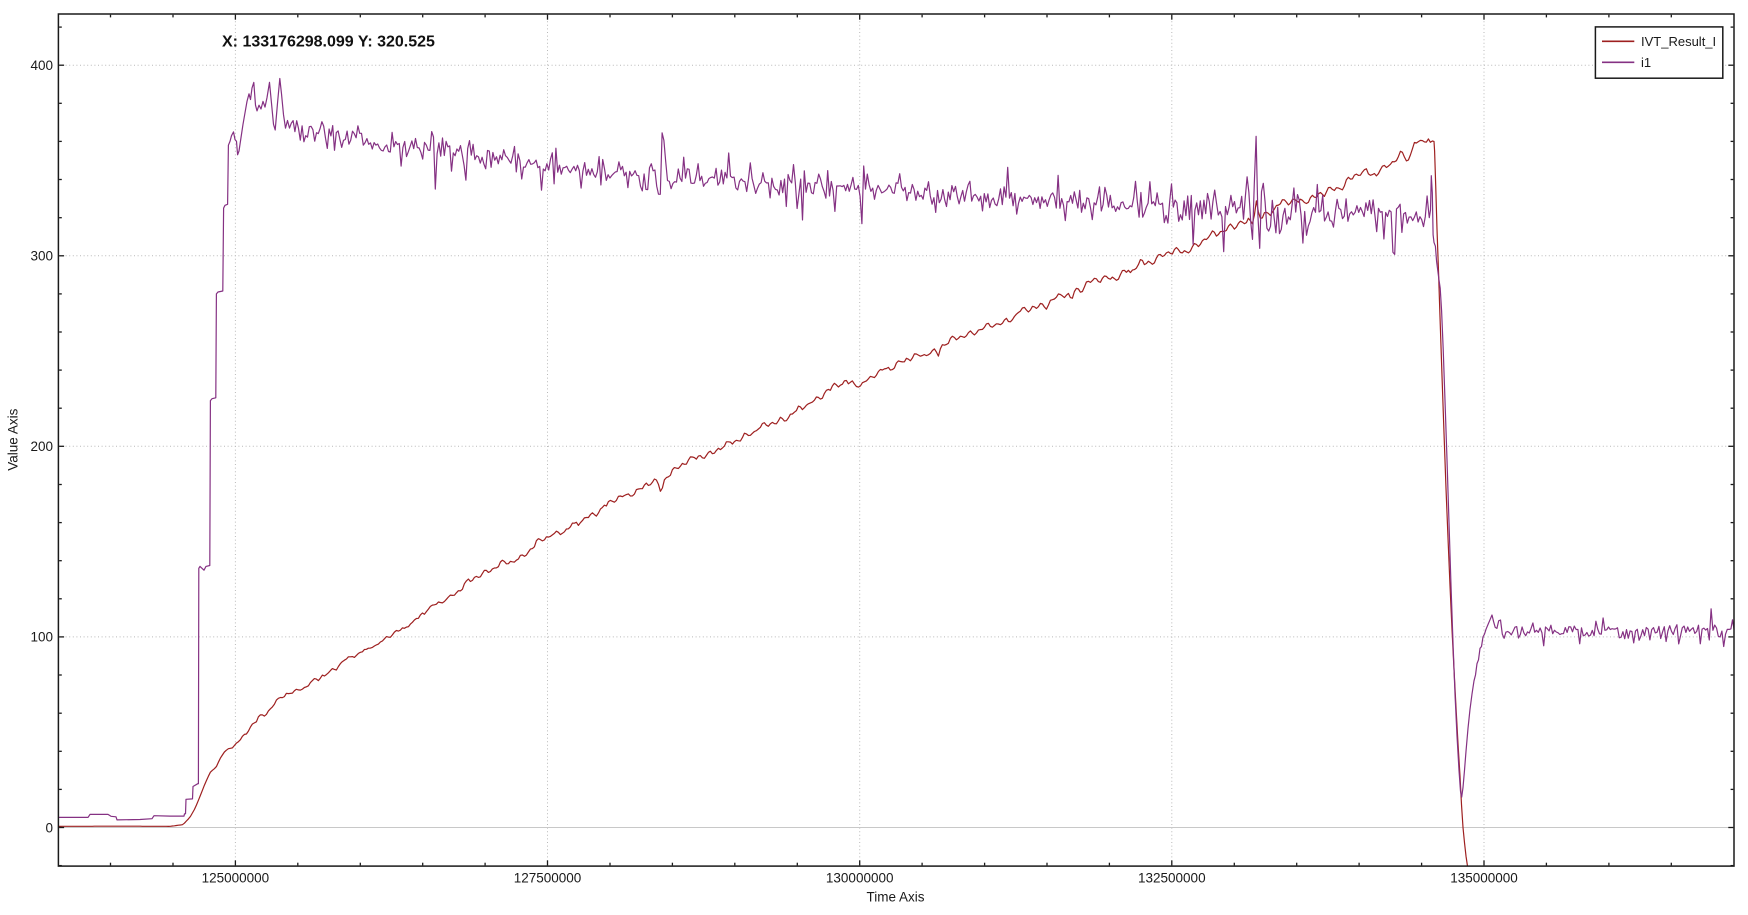 The width and height of the screenshot is (1748, 915). Describe the element at coordinates (1172, 878) in the screenshot. I see `svg-text: 132500000` at that location.